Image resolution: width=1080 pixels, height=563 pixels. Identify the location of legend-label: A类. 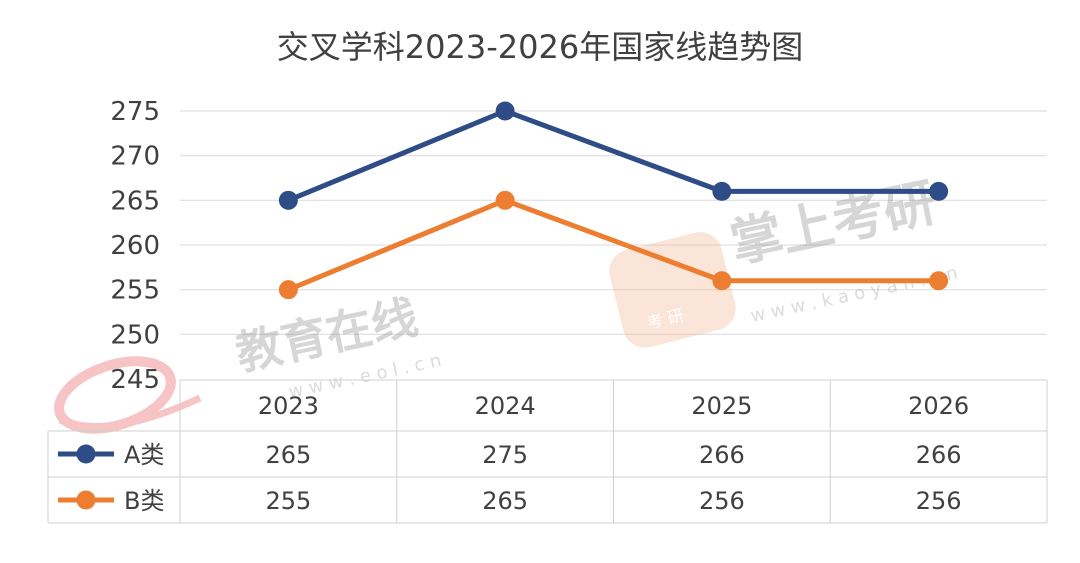
(144, 455).